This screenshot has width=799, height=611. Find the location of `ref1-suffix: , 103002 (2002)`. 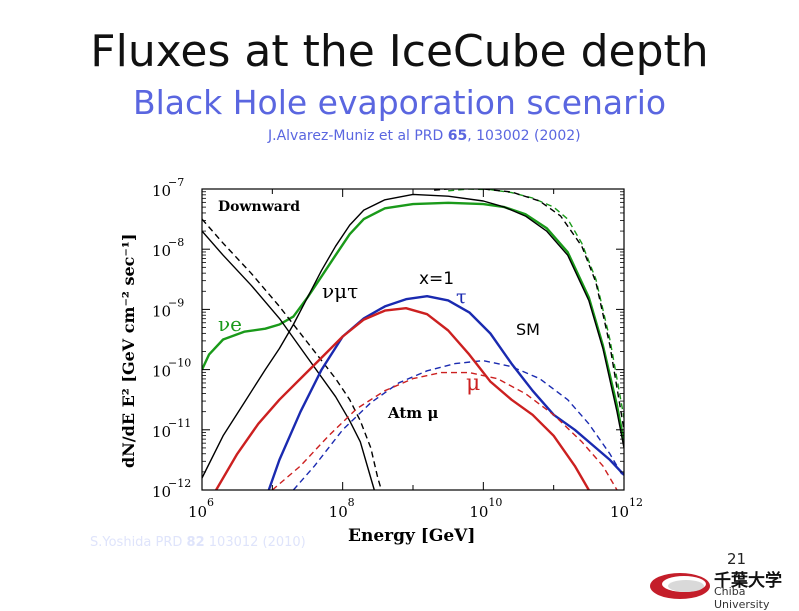

ref1-suffix: , 103002 (2002) is located at coordinates (524, 136).